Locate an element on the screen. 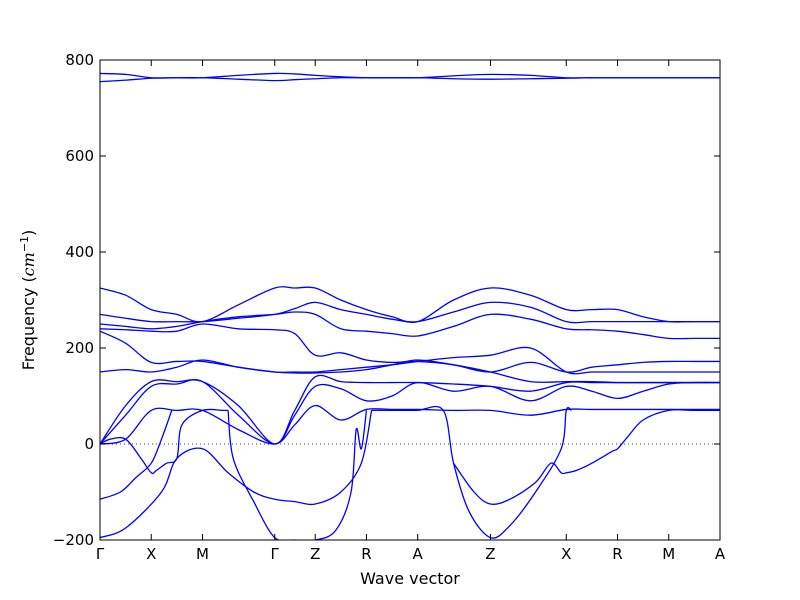 The image size is (800, 600). y-tick-label-1: 0 is located at coordinates (89, 444).